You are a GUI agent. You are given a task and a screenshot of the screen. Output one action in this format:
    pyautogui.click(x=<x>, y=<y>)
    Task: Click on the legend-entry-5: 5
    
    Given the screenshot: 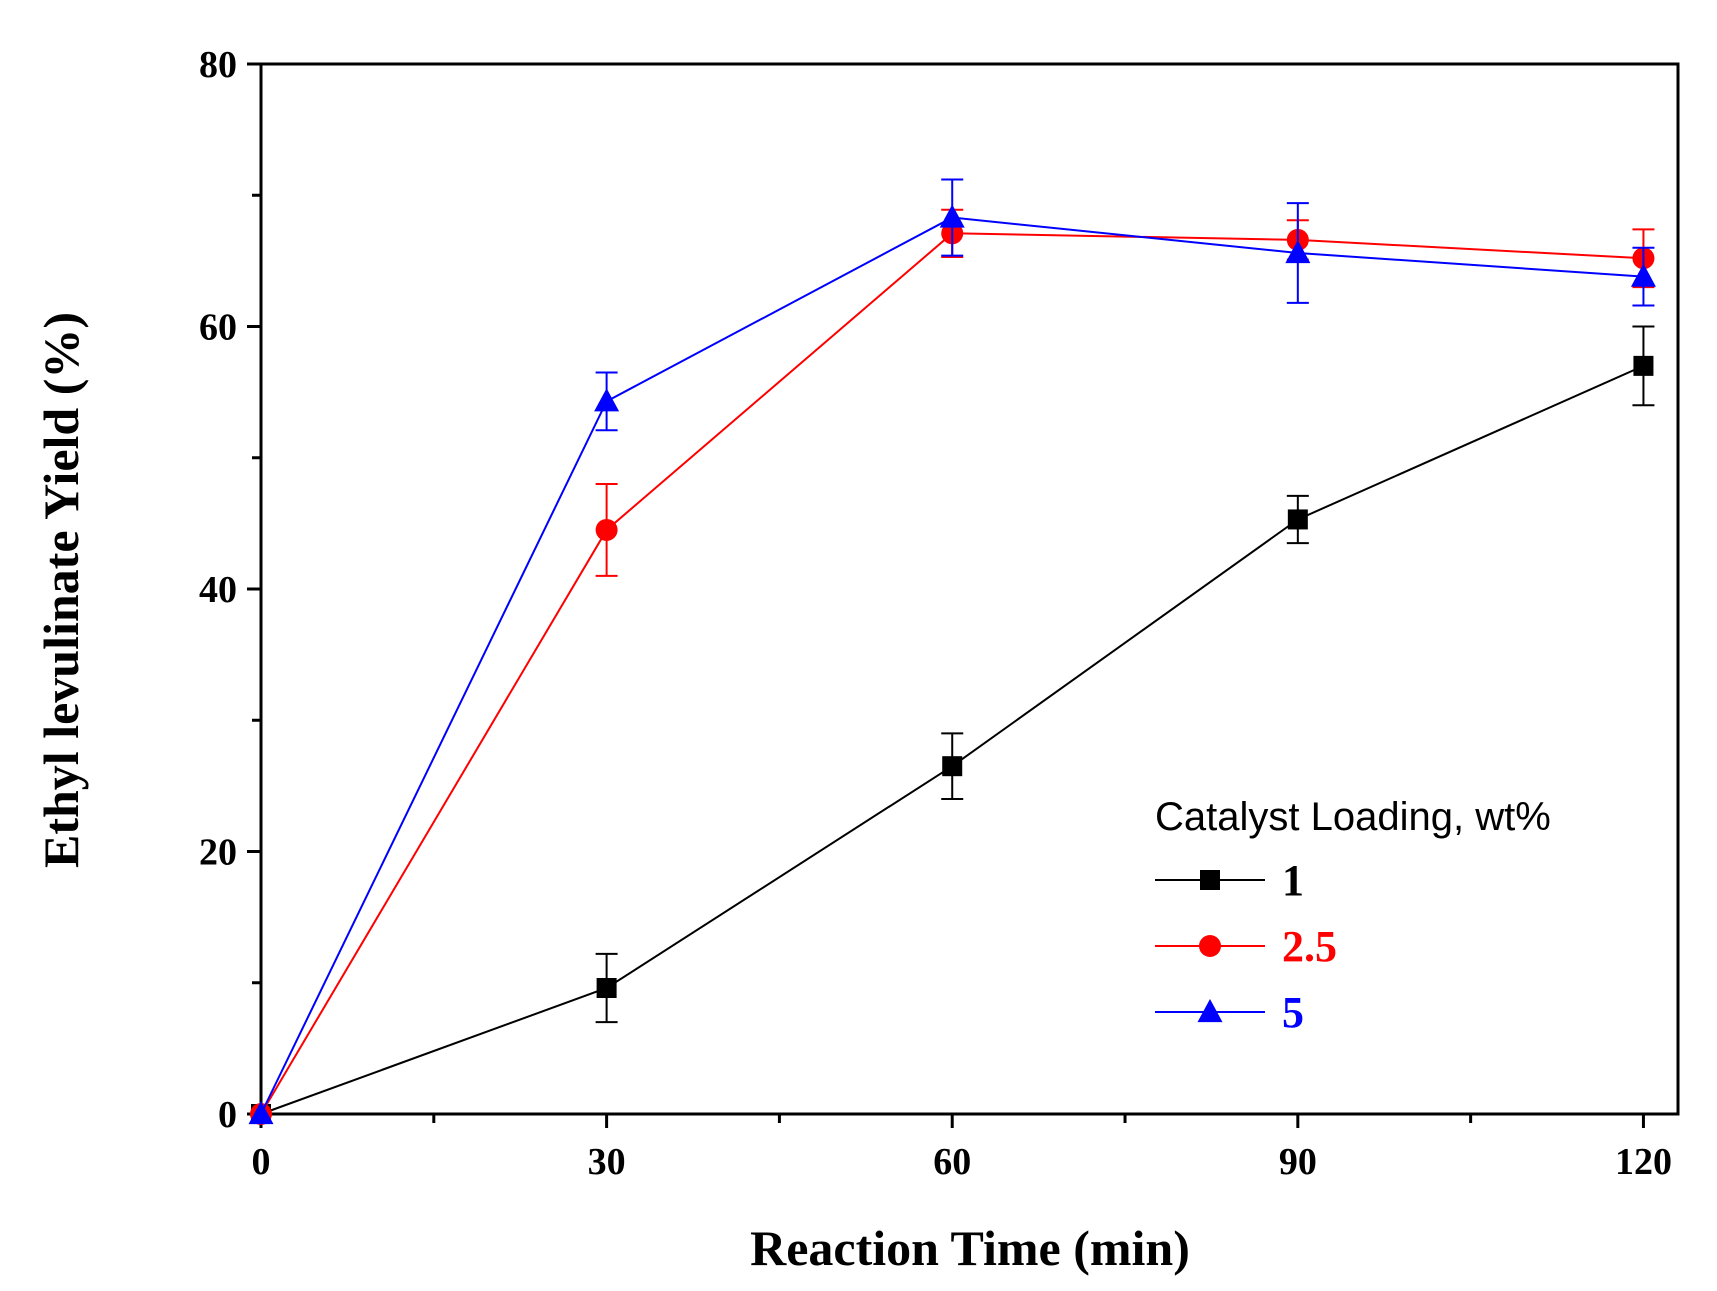 What is the action you would take?
    pyautogui.click(x=1229, y=1012)
    